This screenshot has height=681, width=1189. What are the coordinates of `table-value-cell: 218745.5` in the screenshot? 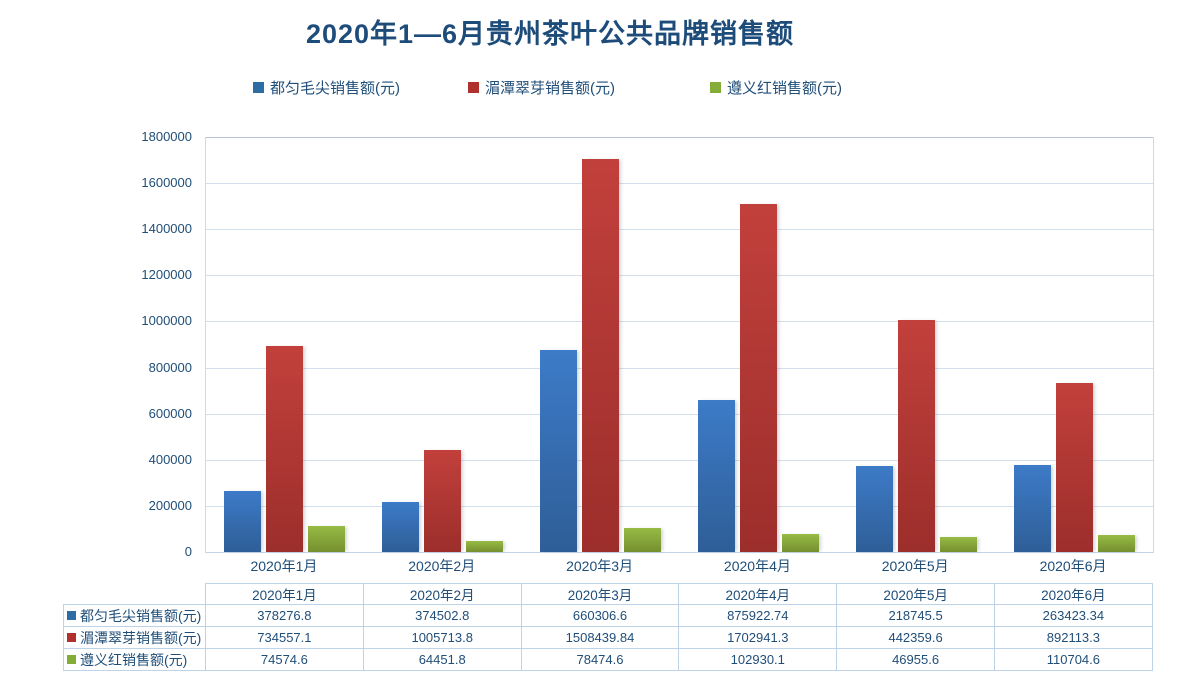 It's located at (915, 615).